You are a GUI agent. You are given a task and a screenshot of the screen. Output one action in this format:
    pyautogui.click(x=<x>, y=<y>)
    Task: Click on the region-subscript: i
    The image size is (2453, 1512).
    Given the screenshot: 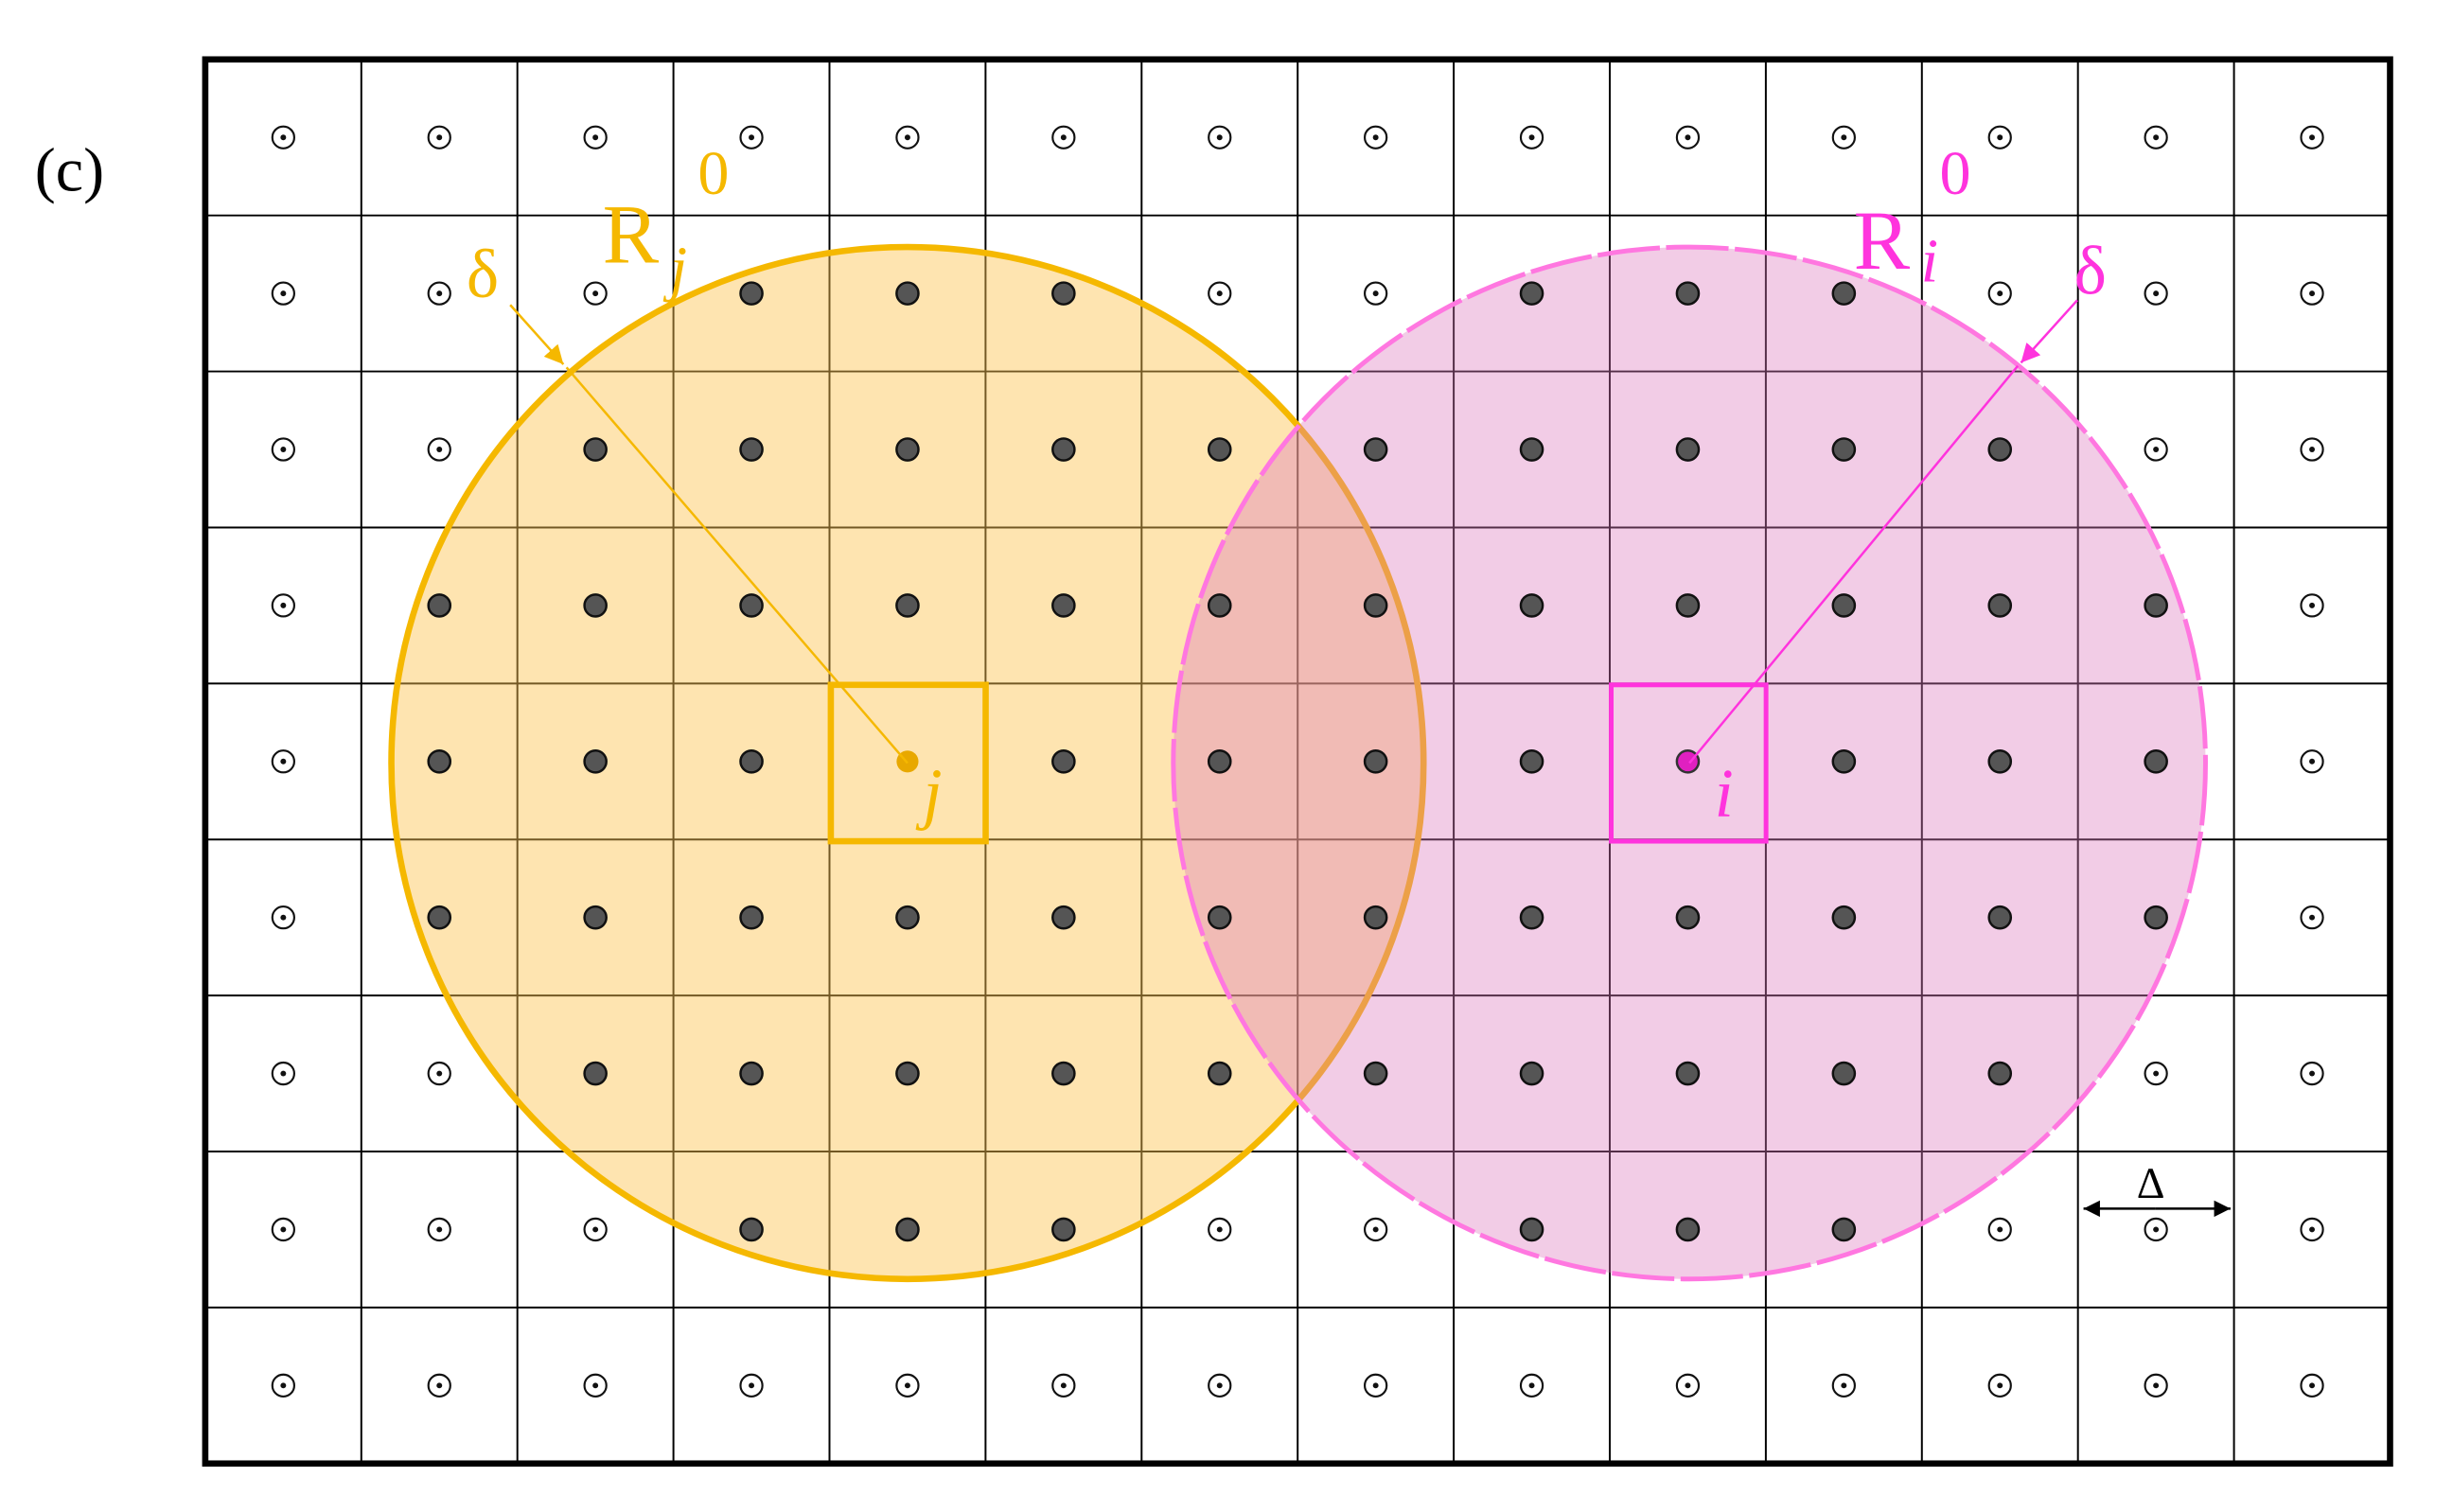 What is the action you would take?
    pyautogui.click(x=1930, y=261)
    